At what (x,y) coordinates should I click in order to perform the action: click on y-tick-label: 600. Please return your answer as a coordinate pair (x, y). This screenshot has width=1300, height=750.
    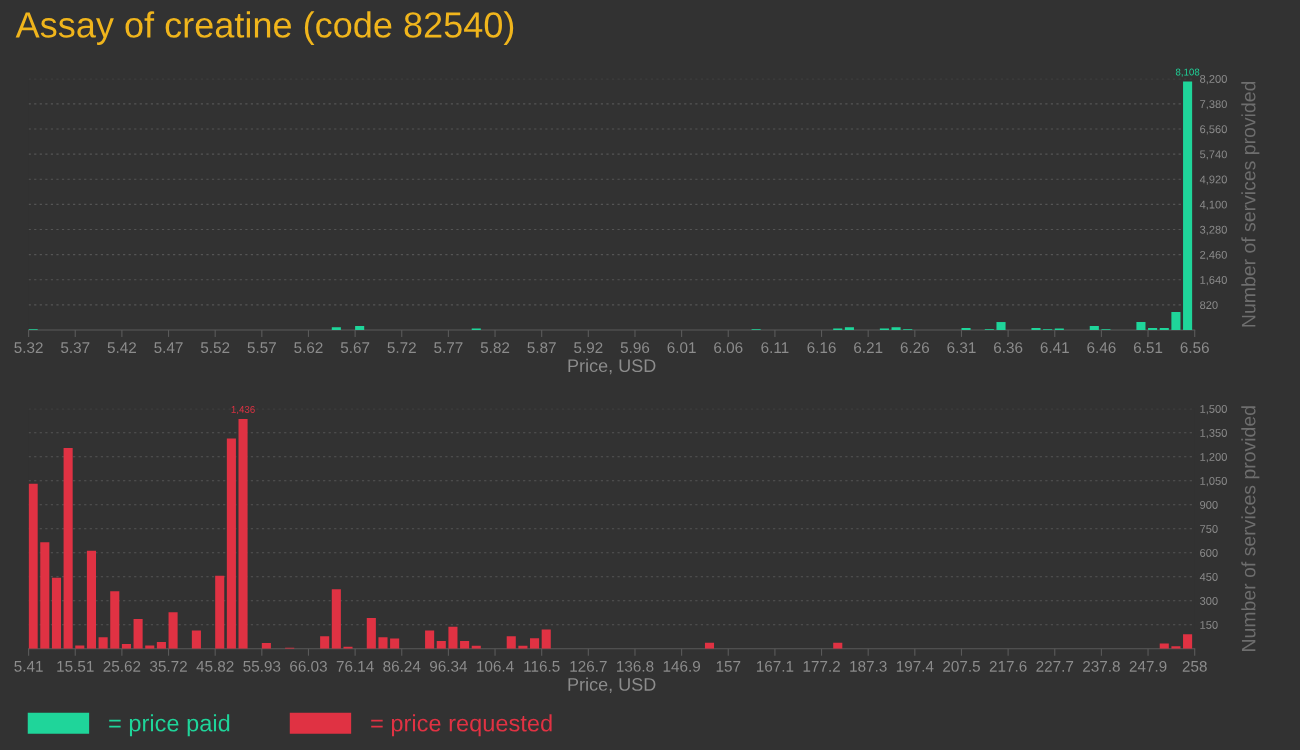
    Looking at the image, I should click on (1209, 553).